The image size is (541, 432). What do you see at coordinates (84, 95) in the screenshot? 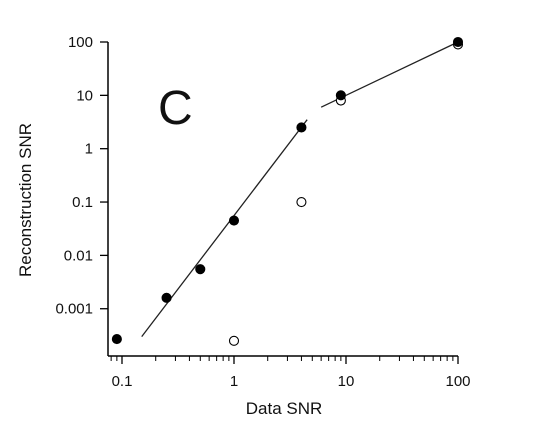
I see `y-tick-label: 10` at bounding box center [84, 95].